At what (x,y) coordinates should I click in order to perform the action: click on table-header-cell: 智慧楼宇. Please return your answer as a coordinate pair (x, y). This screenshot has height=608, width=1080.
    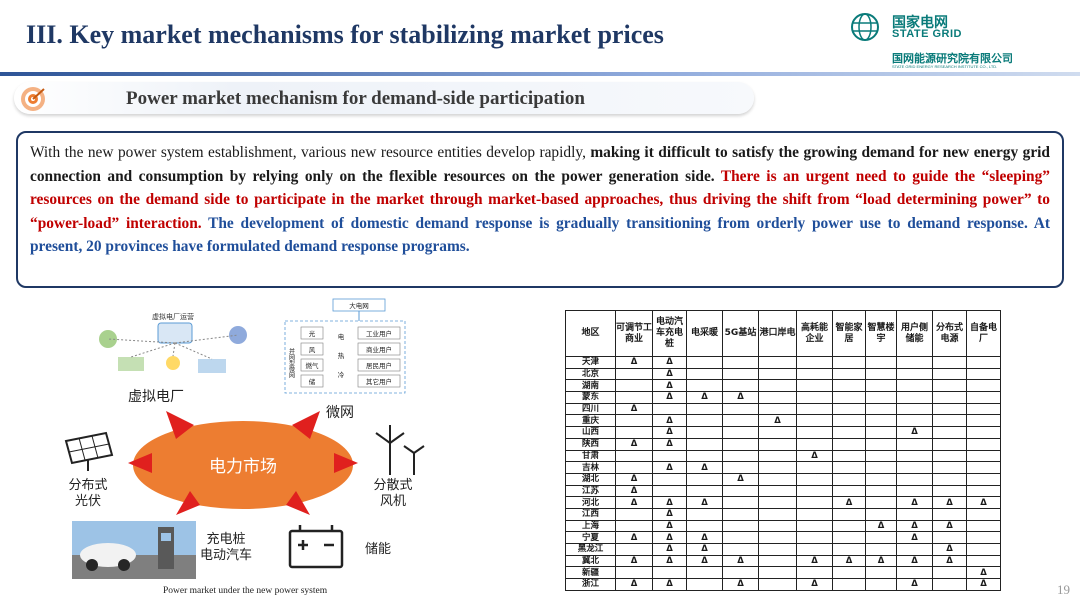
    Looking at the image, I should click on (881, 333).